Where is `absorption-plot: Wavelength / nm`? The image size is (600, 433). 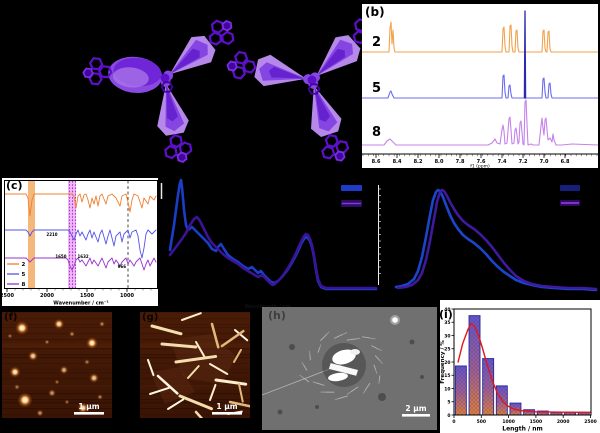 absorption-plot: Wavelength / nm is located at coordinates (269, 244).